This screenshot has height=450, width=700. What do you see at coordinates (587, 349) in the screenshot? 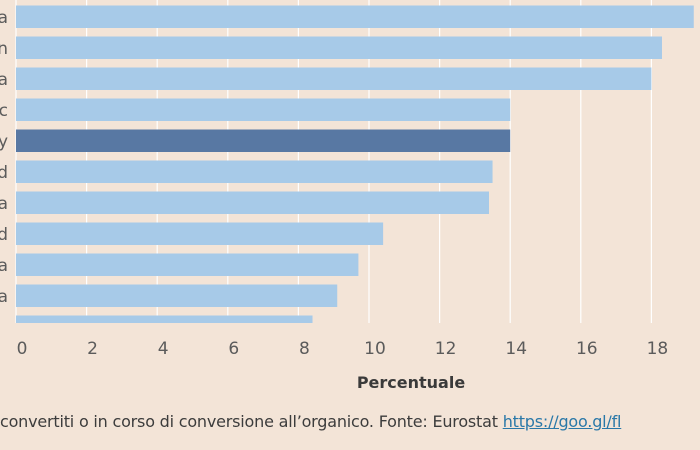
I see `x-tick-label: 16` at bounding box center [587, 349].